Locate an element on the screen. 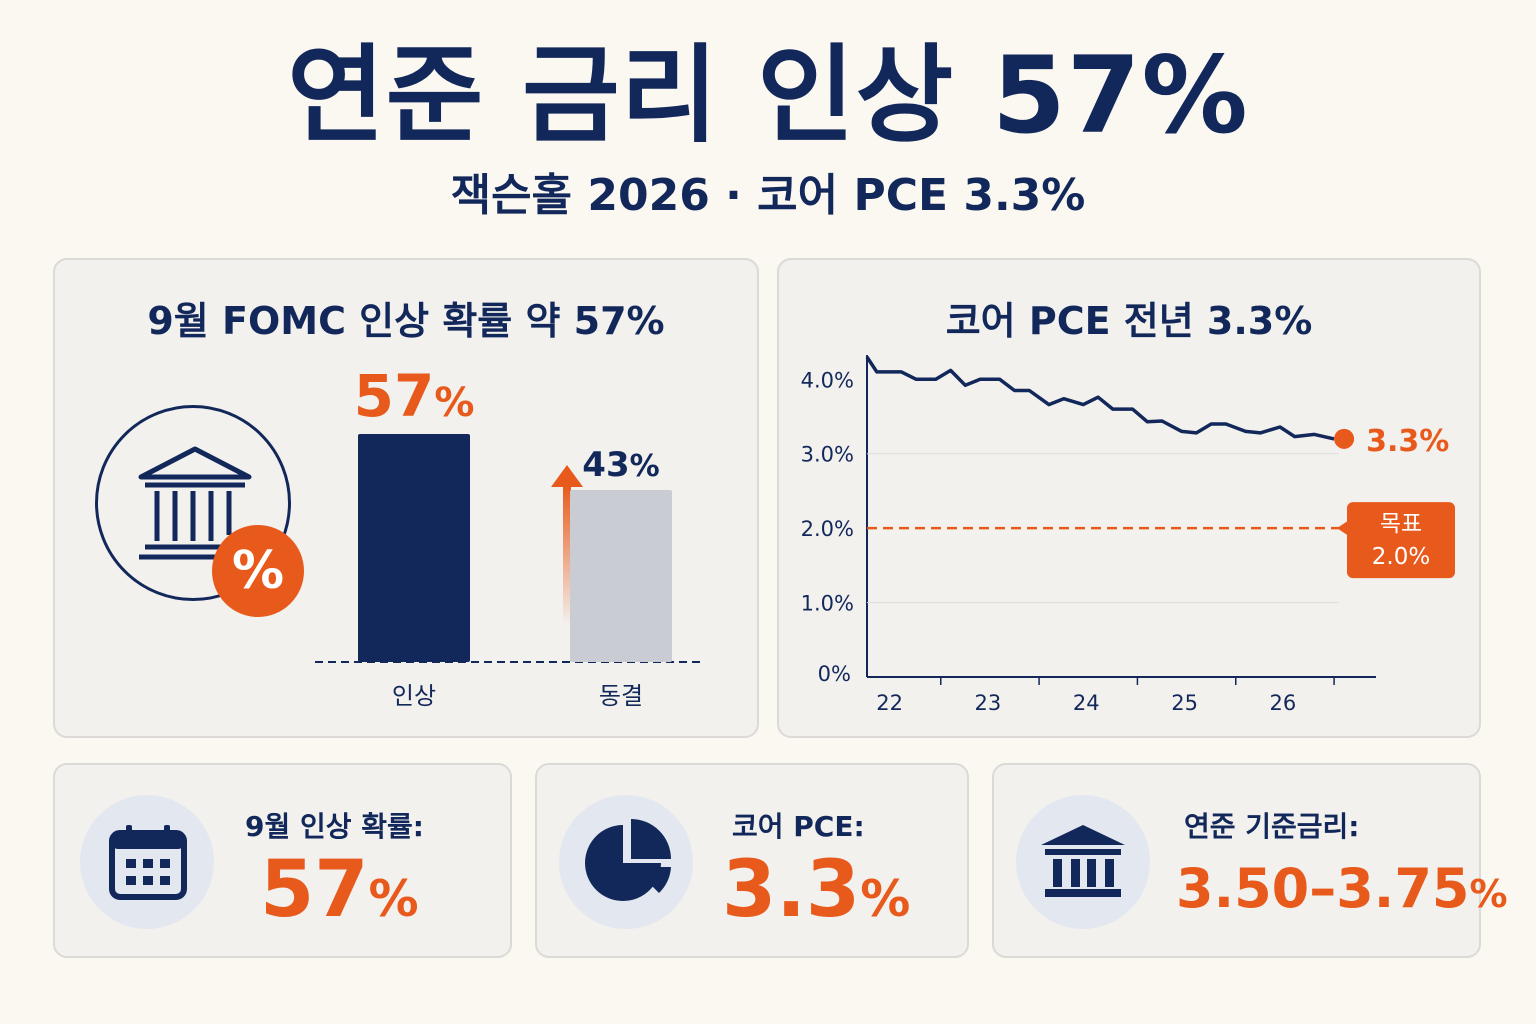 This screenshot has width=1536, height=1024. fomc-card-title: 9월 FOMC 인상 확률 약 57% is located at coordinates (406, 321).